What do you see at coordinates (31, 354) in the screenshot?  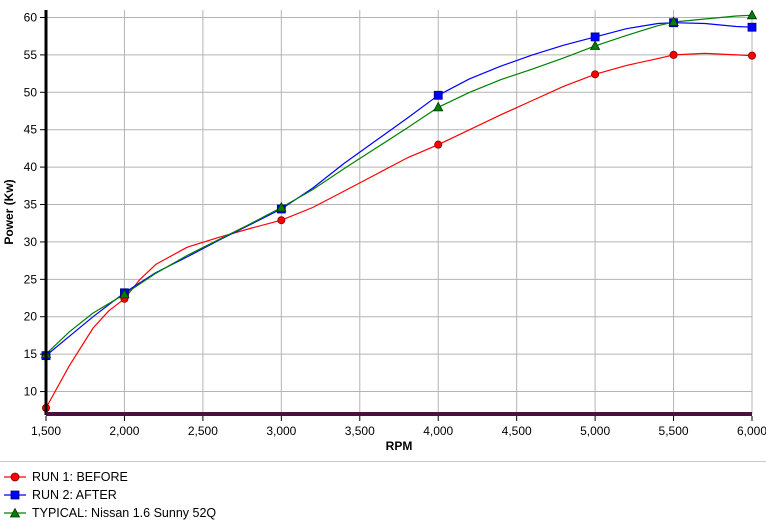 I see `y-tick-label: 15` at bounding box center [31, 354].